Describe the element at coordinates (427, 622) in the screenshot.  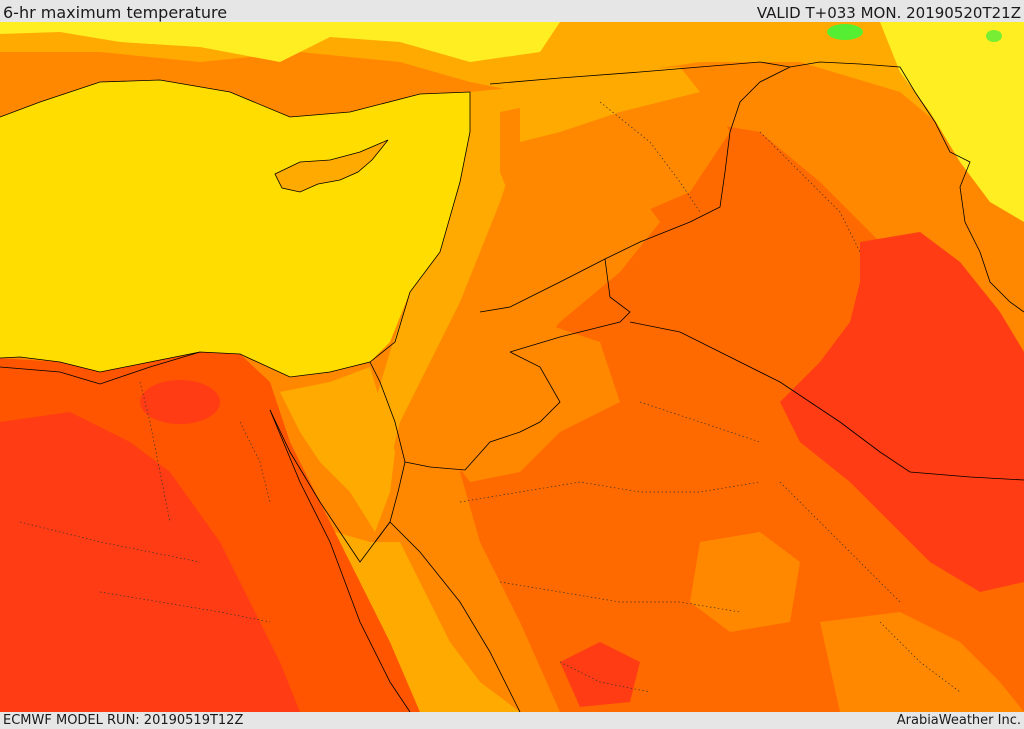
I see `red-sea` at that location.